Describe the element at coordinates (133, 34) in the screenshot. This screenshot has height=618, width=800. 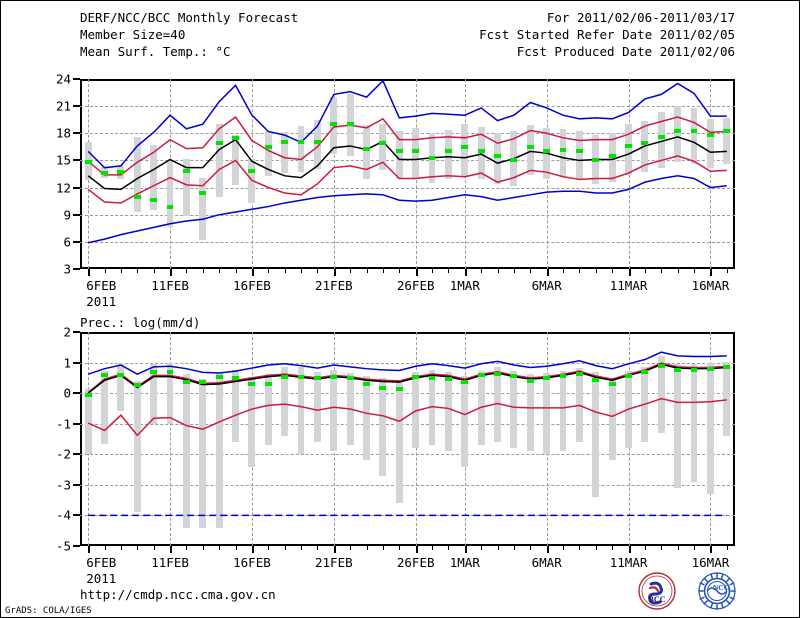
I see `member-size-text: Member Size=40` at that location.